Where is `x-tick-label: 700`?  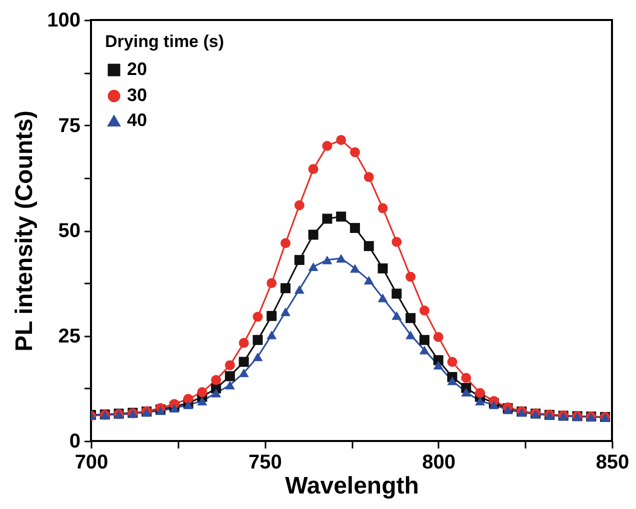
x-tick-label: 700 is located at coordinates (91, 463).